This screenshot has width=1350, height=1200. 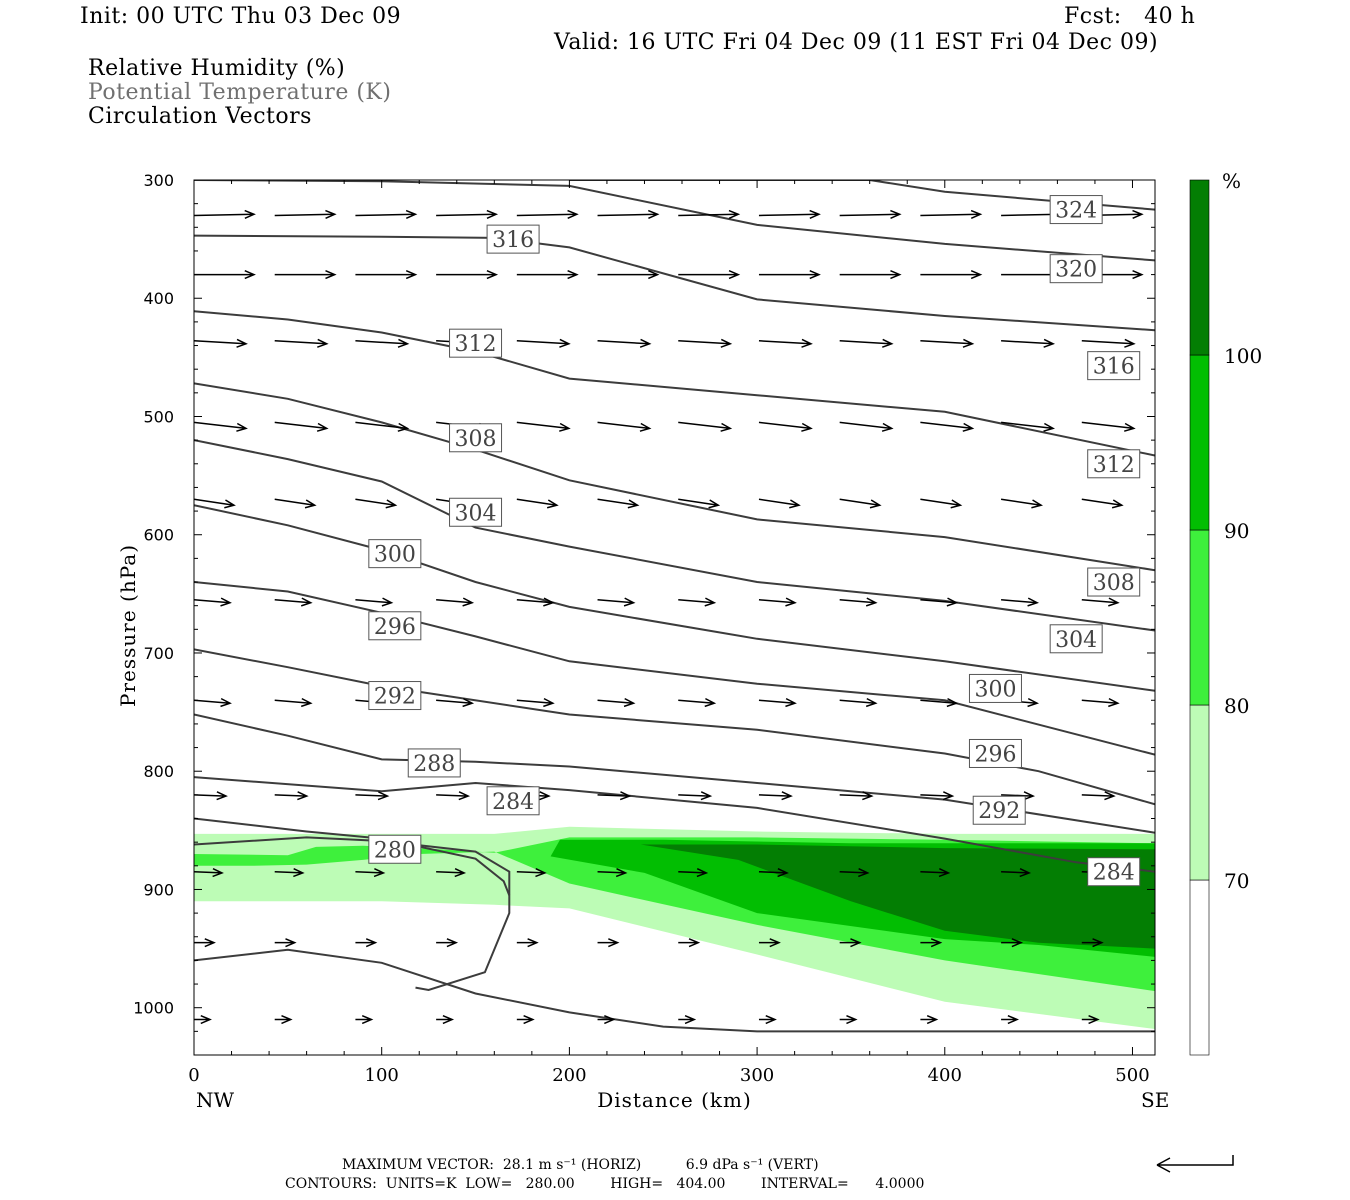 I want to click on y-tick-label: 900, so click(x=158, y=889).